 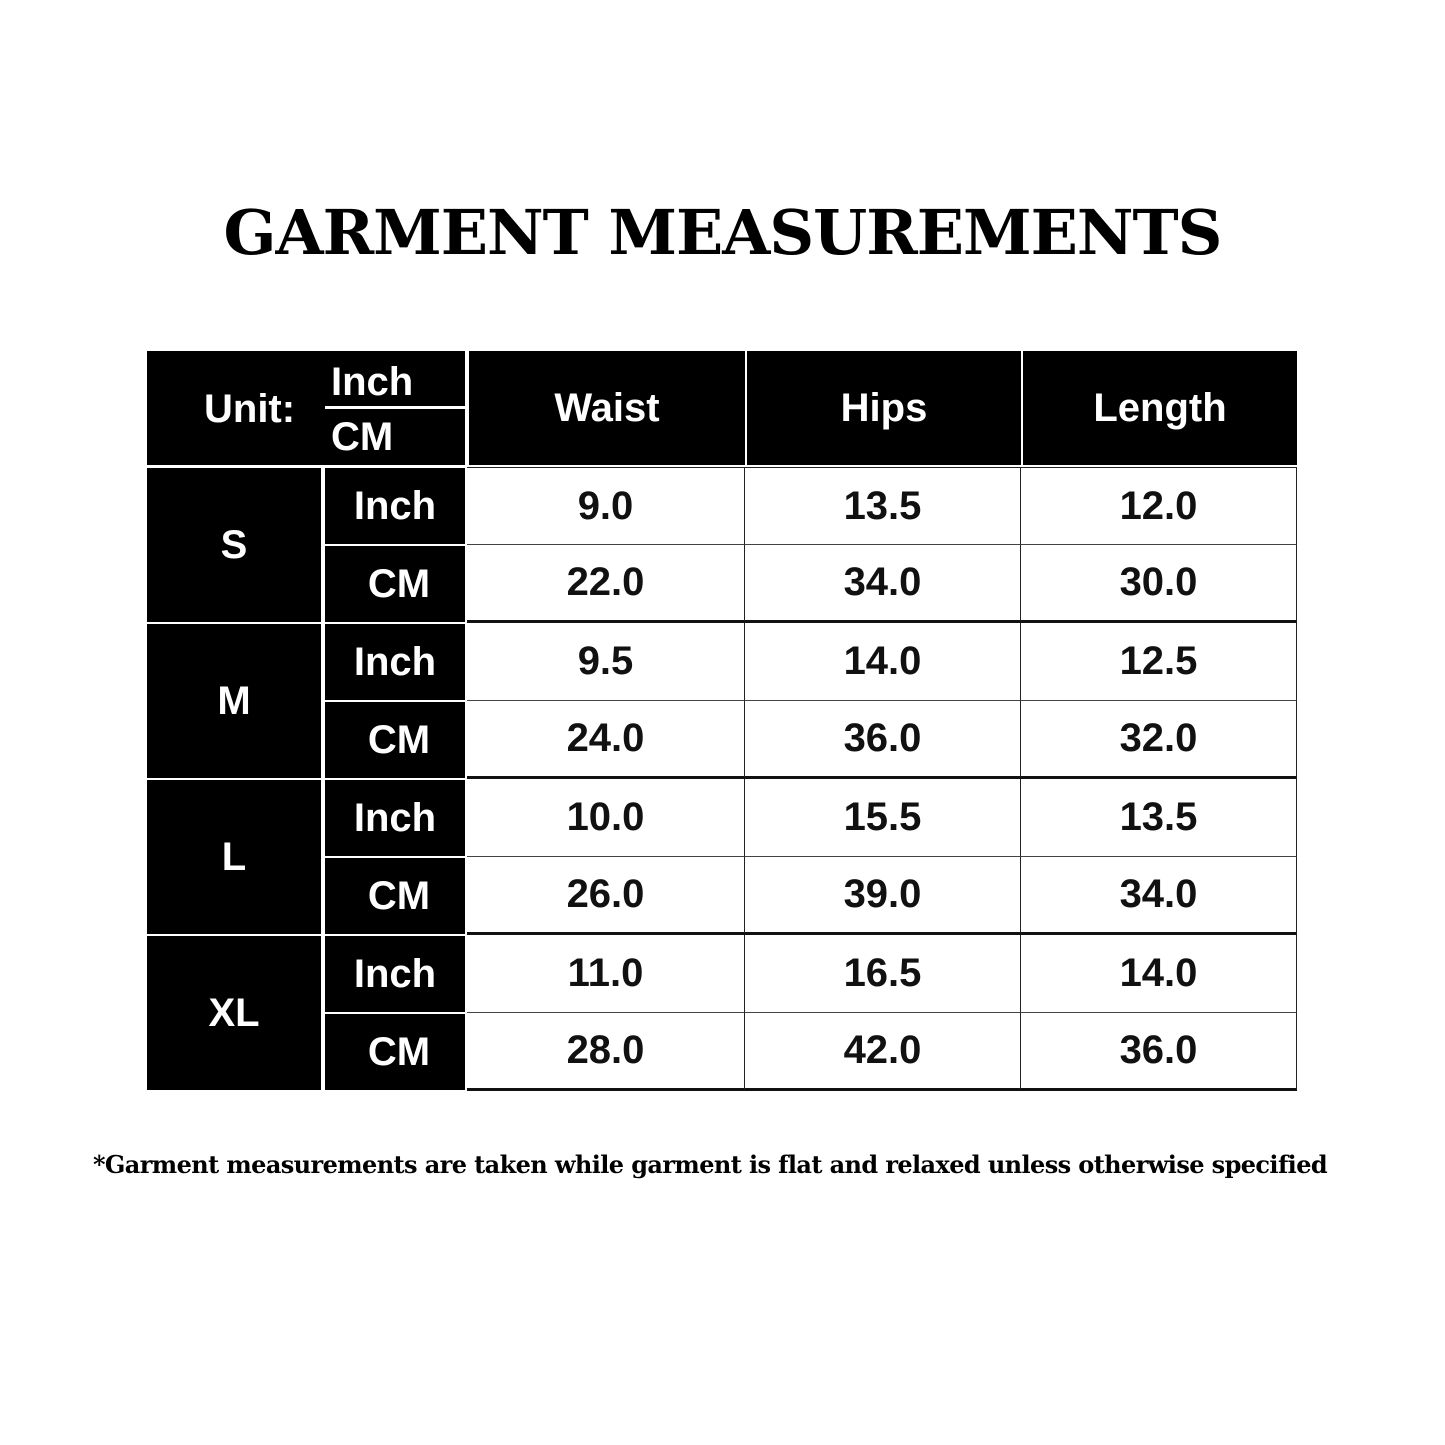 What do you see at coordinates (1159, 506) in the screenshot?
I see `table-cell: 12.0` at bounding box center [1159, 506].